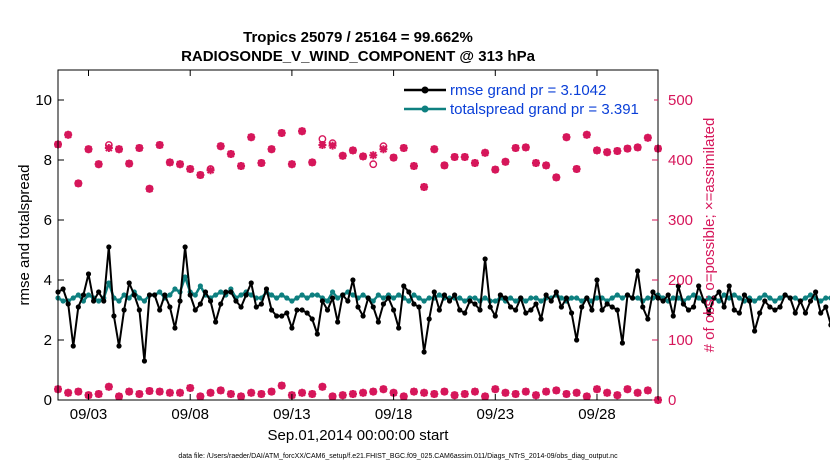 This screenshot has width=830, height=470. I want to click on y-left-tick-label: 10, so click(43, 100).